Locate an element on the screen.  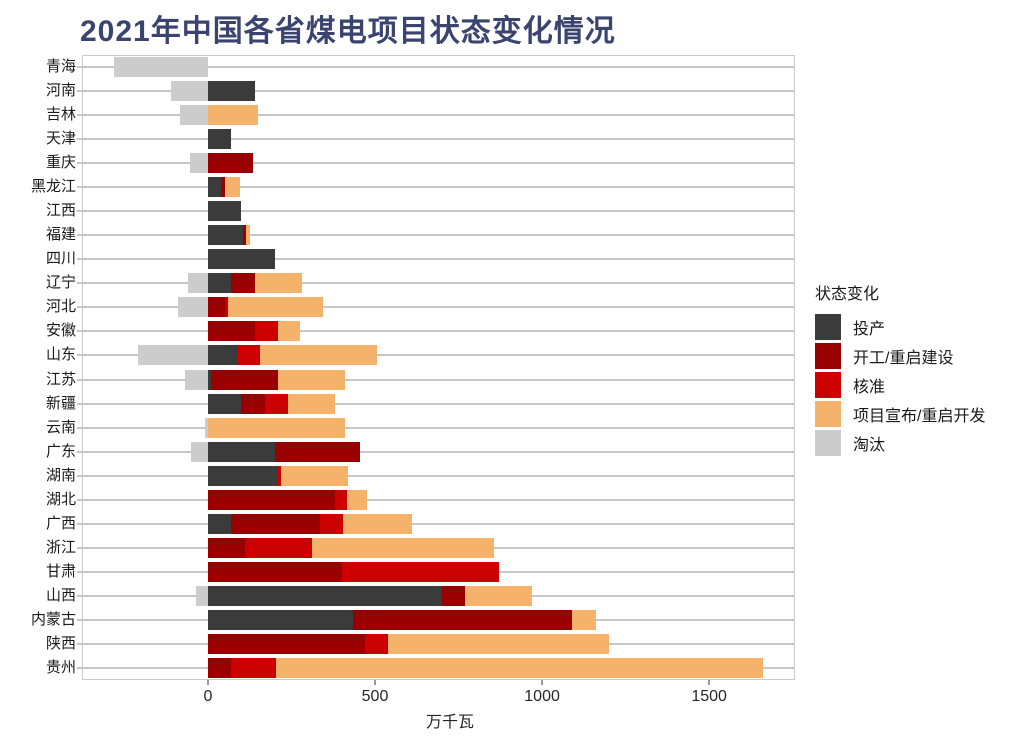
y-axis-label: 安徽 is located at coordinates (60, 331).